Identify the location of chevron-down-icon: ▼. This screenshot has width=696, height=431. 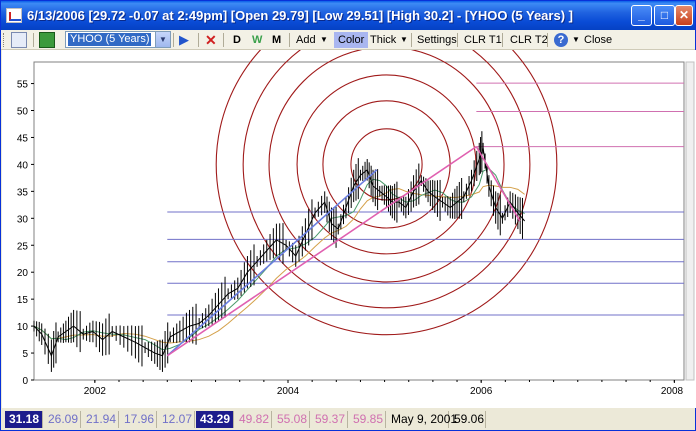
(162, 39).